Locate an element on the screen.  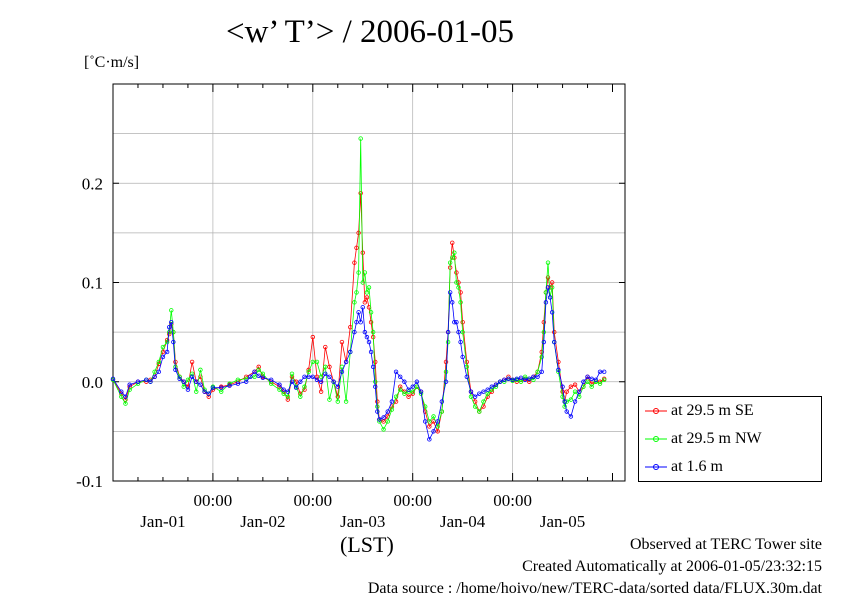
legend-swatch-nw is located at coordinates (656, 439).